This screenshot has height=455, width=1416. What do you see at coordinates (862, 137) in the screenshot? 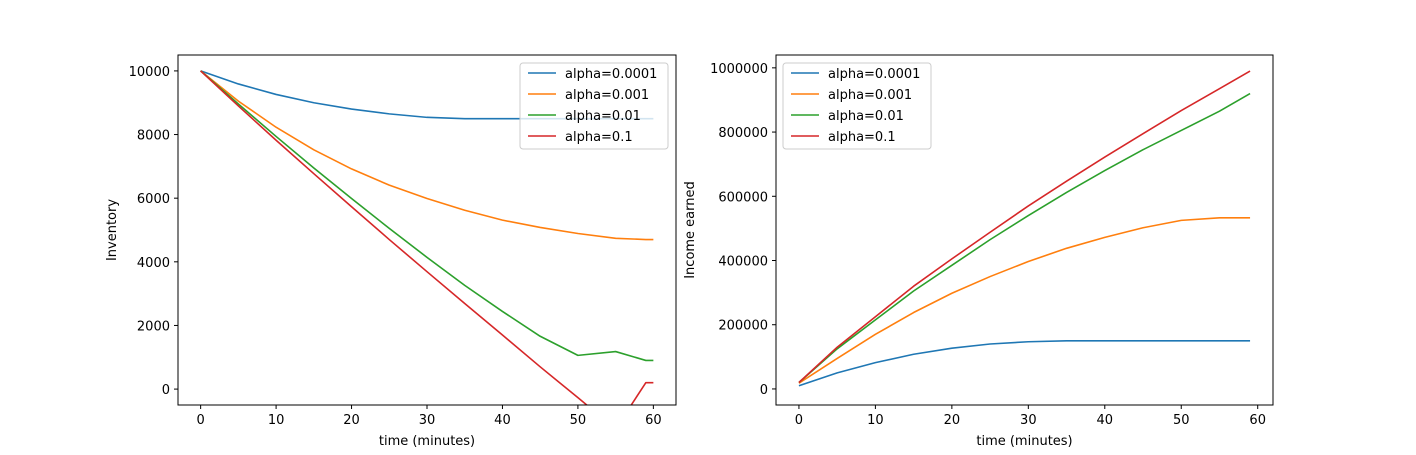
I see `income-legend-label-3: alpha=0.1` at bounding box center [862, 137].